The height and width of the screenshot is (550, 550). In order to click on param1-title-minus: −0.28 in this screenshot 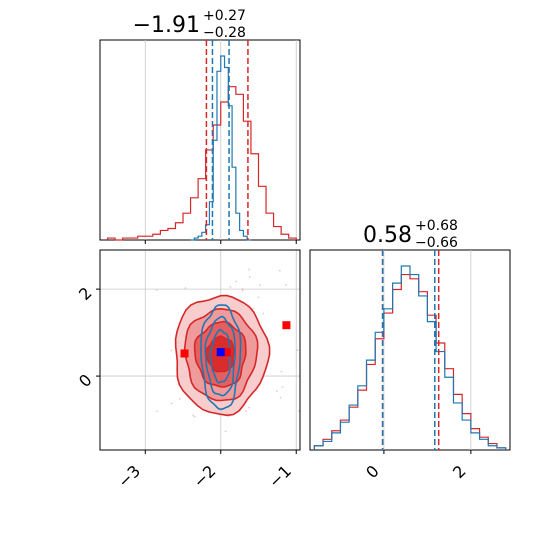, I will do `click(224, 33)`.